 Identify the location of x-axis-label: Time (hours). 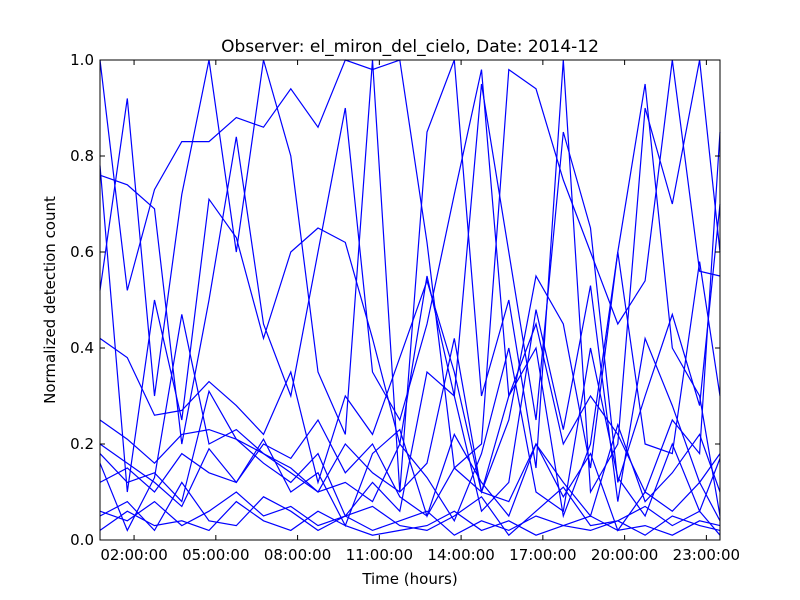
(409, 579).